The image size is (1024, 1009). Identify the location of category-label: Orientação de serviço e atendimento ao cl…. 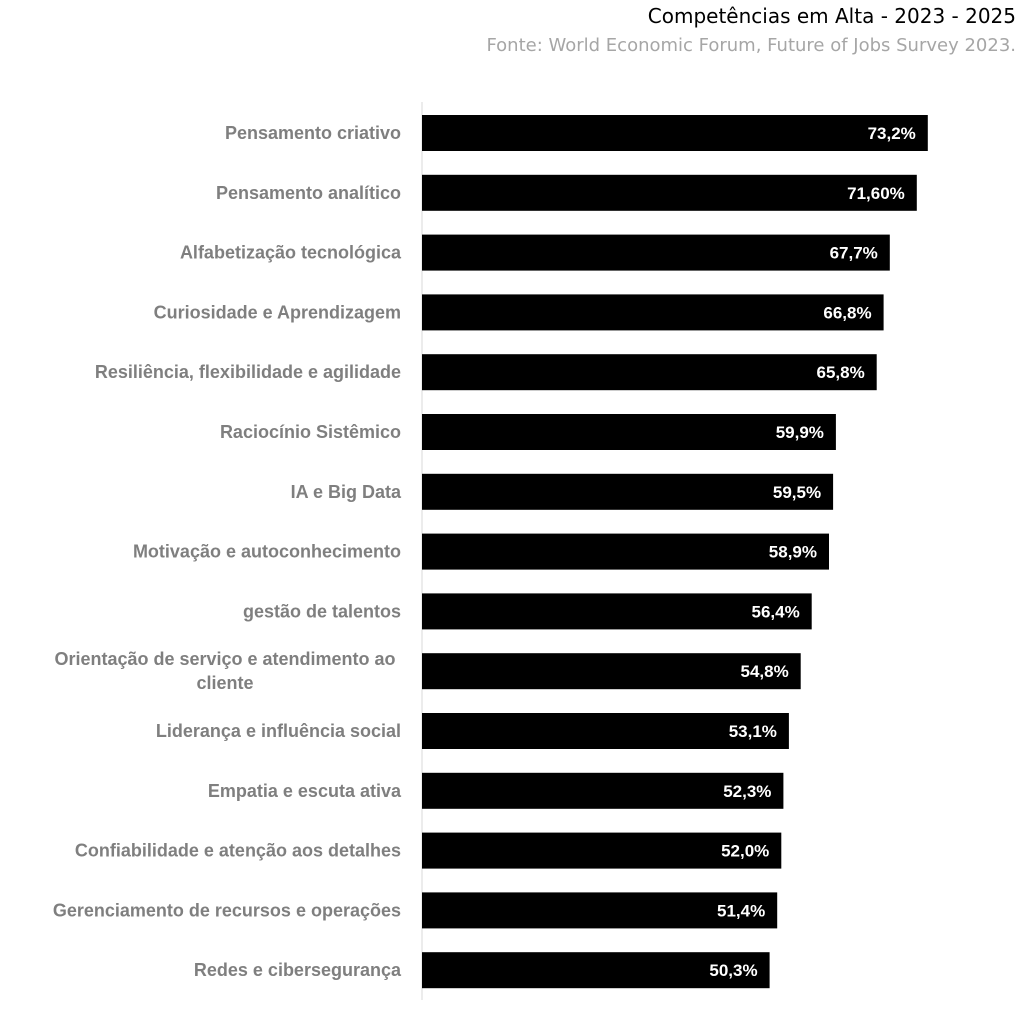
(224, 671).